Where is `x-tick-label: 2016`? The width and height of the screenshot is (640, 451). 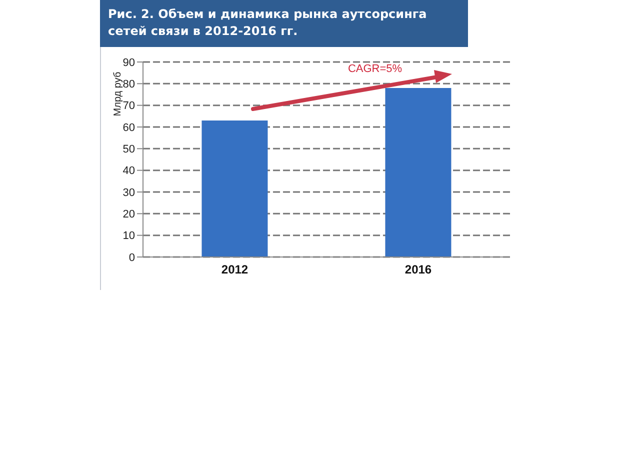
x-tick-label: 2016 is located at coordinates (418, 269).